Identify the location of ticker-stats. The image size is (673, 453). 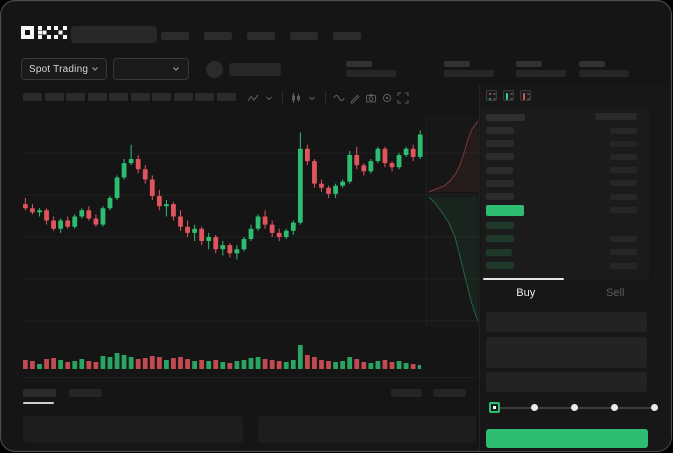
(491, 70).